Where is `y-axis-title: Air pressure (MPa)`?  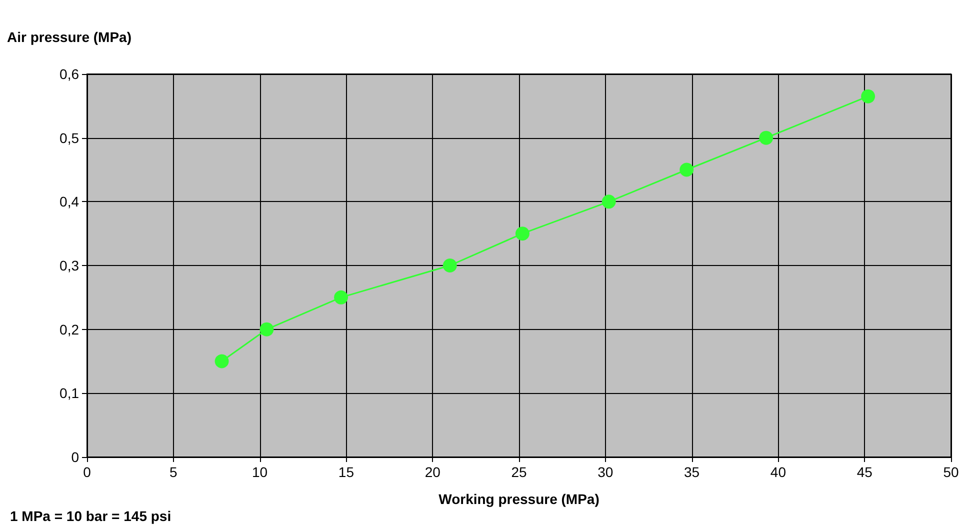
y-axis-title: Air pressure (MPa) is located at coordinates (69, 37).